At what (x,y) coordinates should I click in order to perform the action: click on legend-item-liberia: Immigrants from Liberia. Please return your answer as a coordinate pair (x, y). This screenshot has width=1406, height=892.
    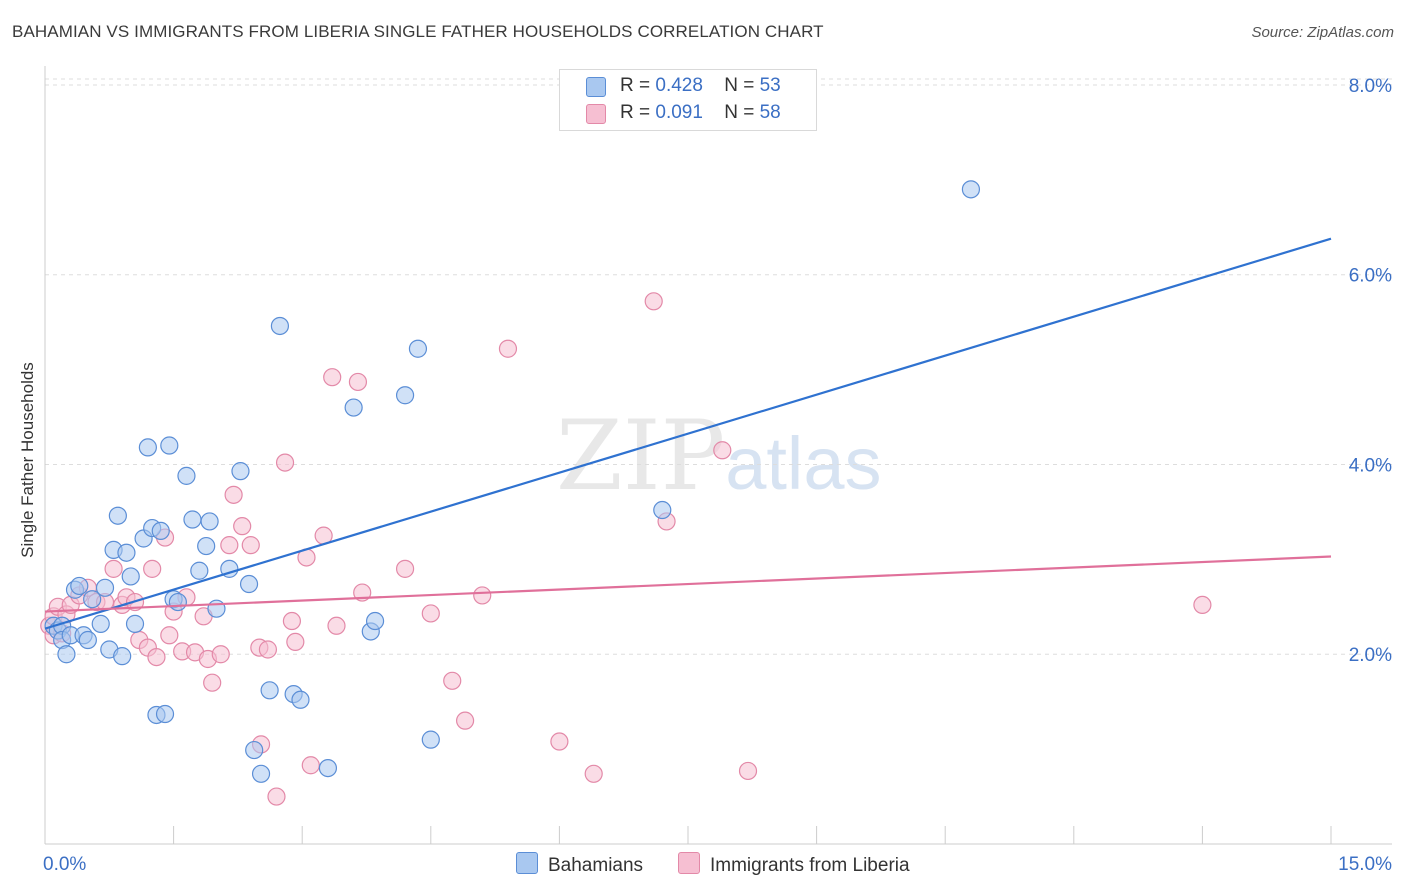
    Looking at the image, I should click on (794, 864).